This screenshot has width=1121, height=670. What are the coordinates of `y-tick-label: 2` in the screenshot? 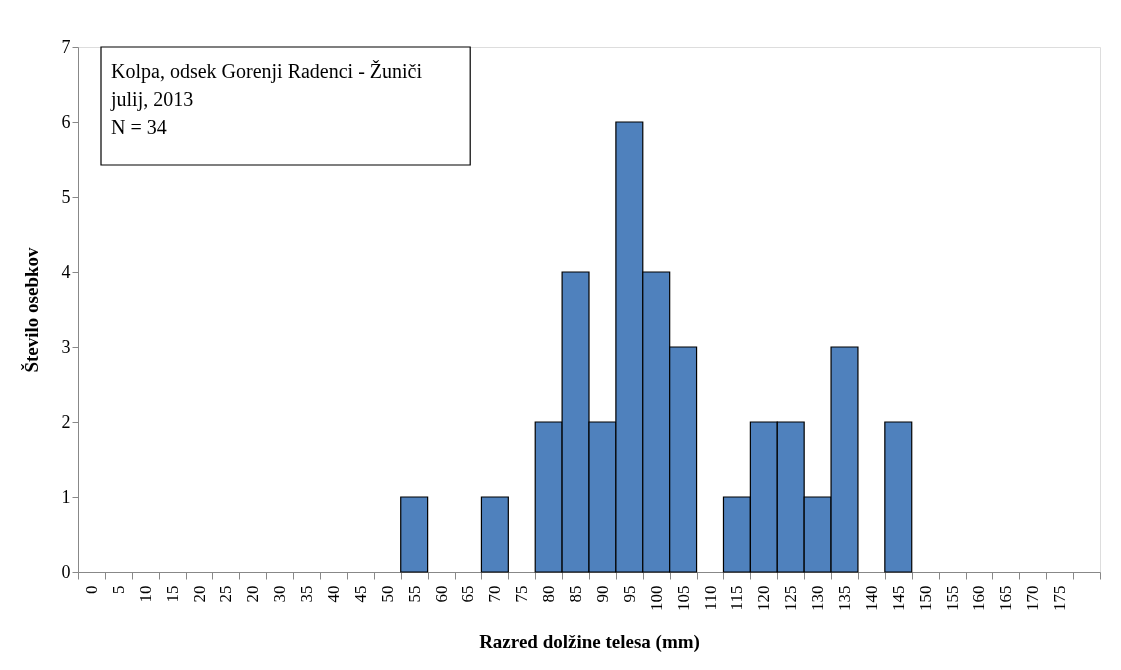 It's located at (66, 421).